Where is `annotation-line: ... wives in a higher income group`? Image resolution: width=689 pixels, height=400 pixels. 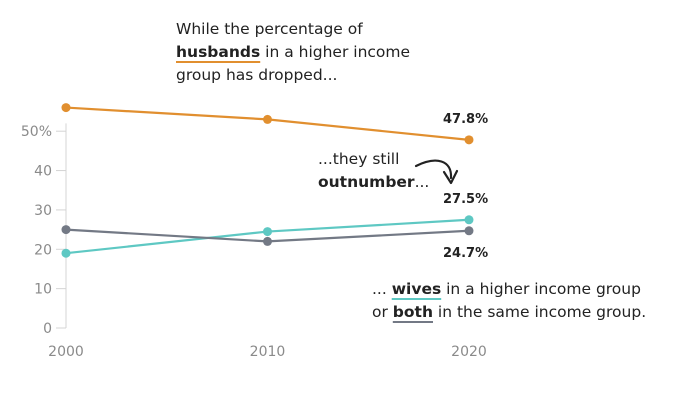 annotation-line: ... wives in a higher income group is located at coordinates (509, 289).